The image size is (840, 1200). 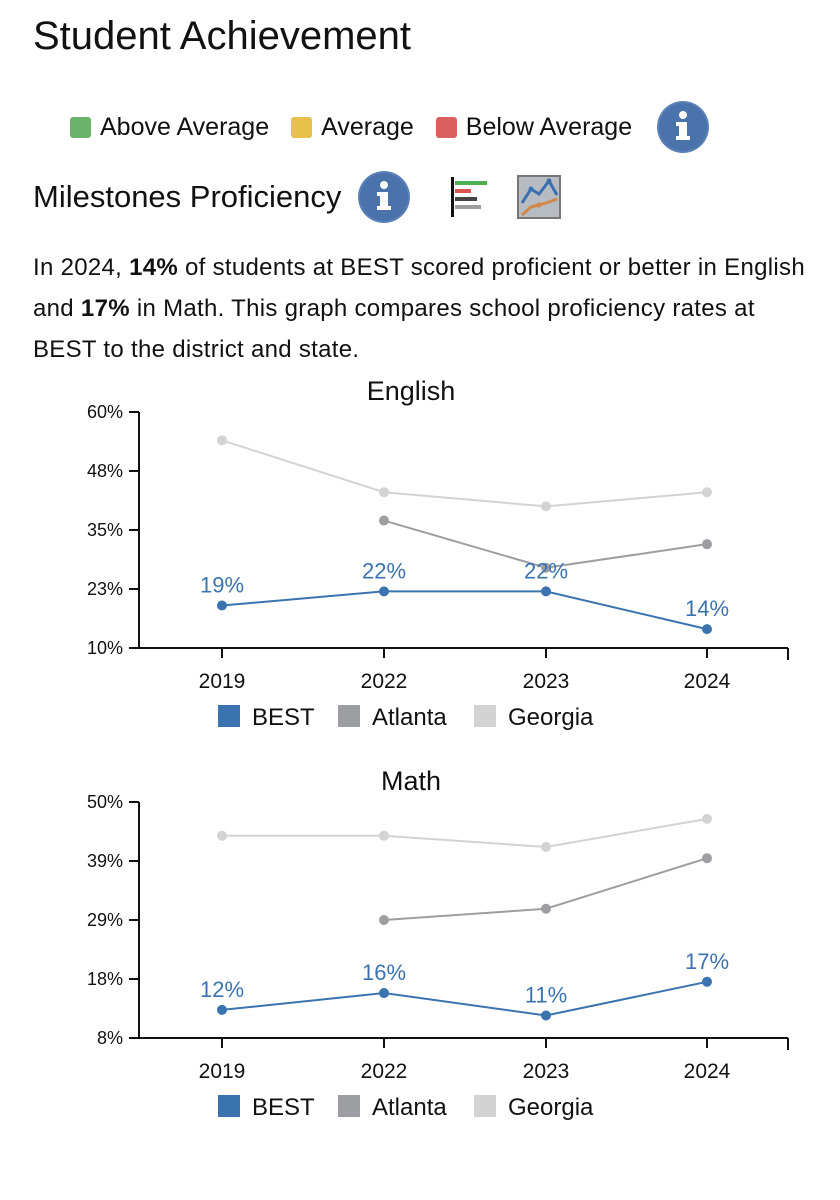 What do you see at coordinates (187, 196) in the screenshot?
I see `section-title: Milestones Proficiency` at bounding box center [187, 196].